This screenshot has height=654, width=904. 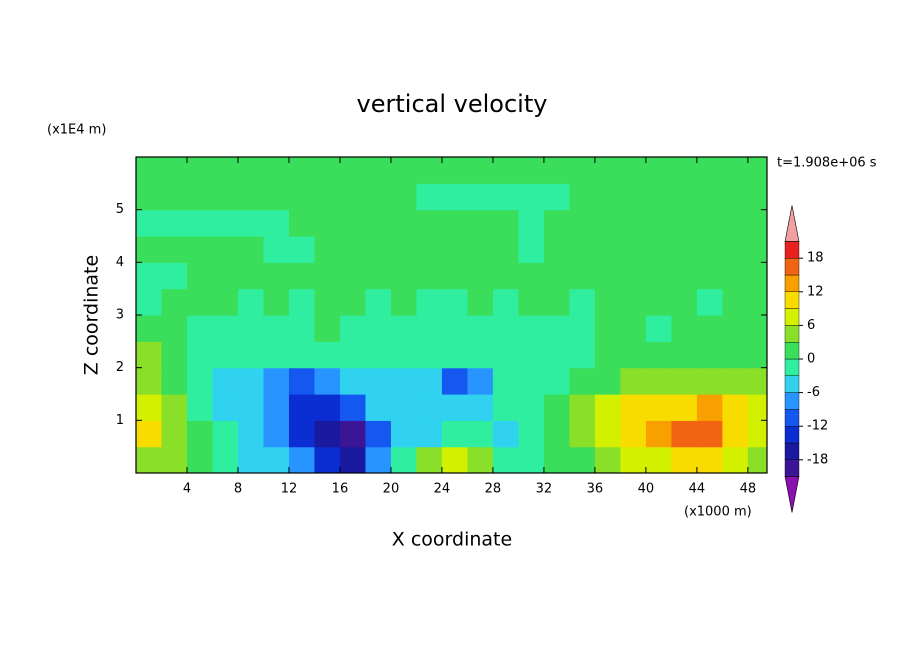 What do you see at coordinates (544, 489) in the screenshot?
I see `x-tick-label: 32` at bounding box center [544, 489].